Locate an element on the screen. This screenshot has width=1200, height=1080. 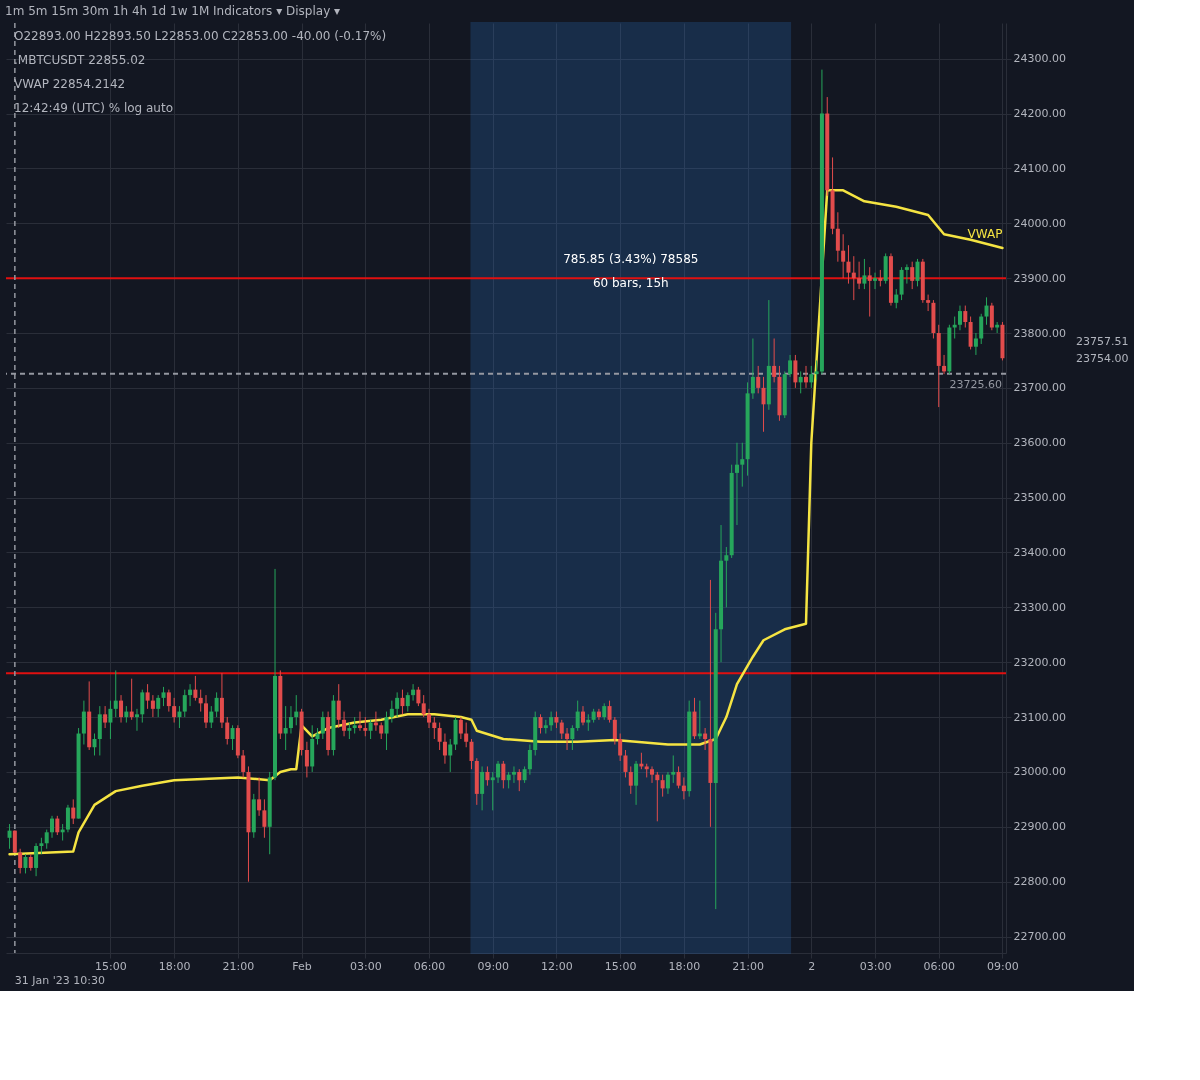
y-tick-label: 23400.00 is located at coordinates (1039, 552).